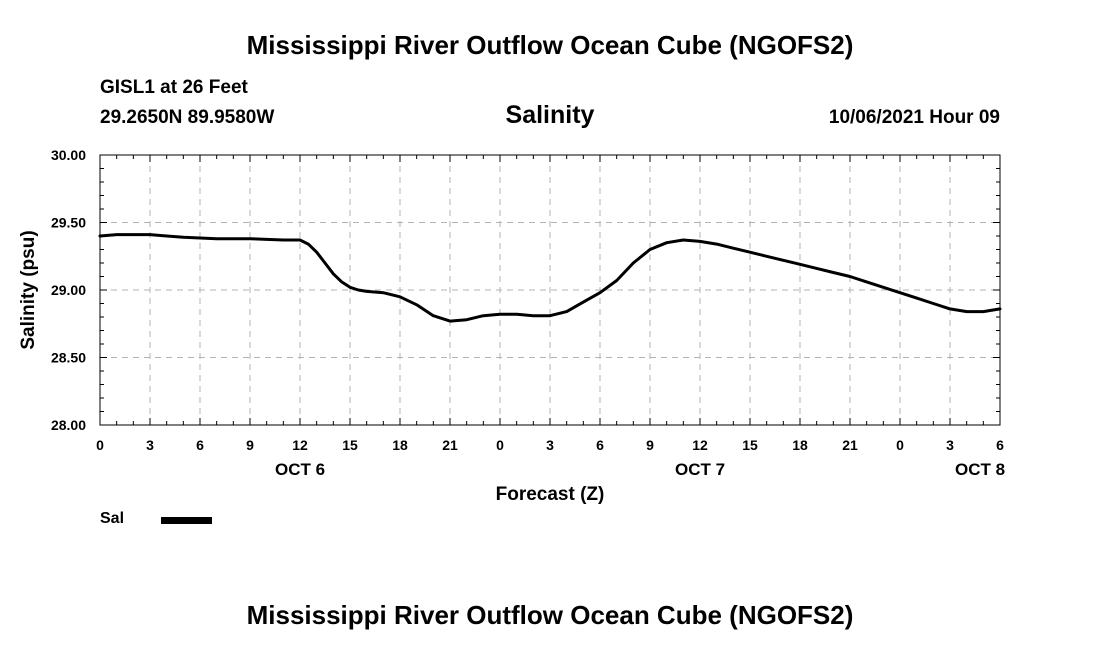 This screenshot has height=650, width=1100. I want to click on y-axis-title: Salinity (psu), so click(28, 289).